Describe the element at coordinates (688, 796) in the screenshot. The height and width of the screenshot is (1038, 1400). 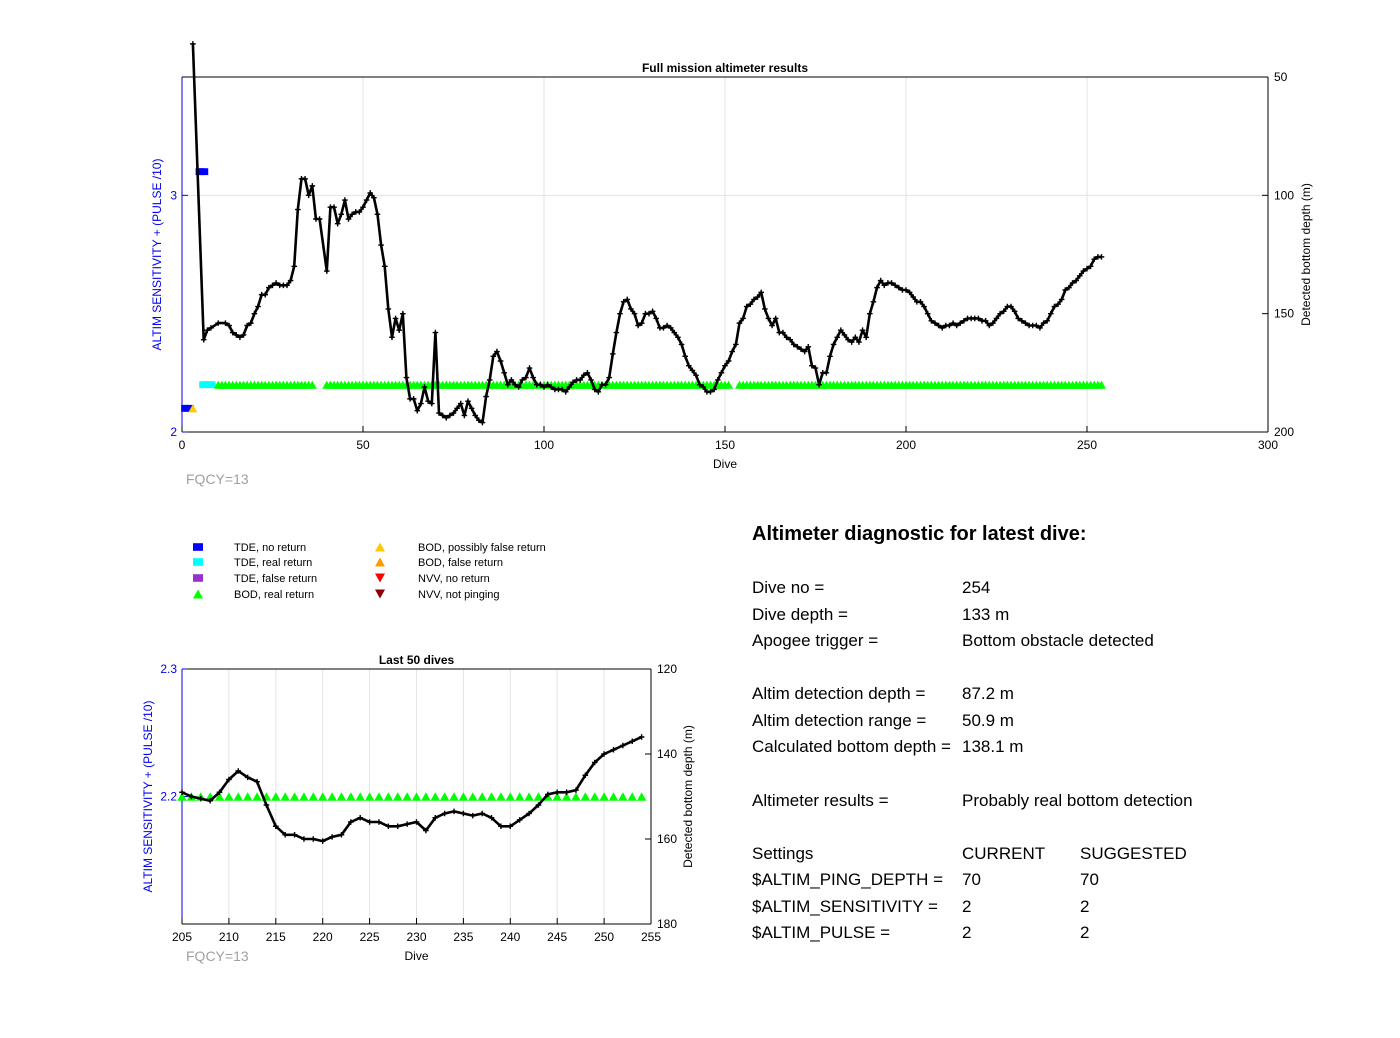
I see `last50-ylabel-right: Detected bottom depth (m)` at that location.